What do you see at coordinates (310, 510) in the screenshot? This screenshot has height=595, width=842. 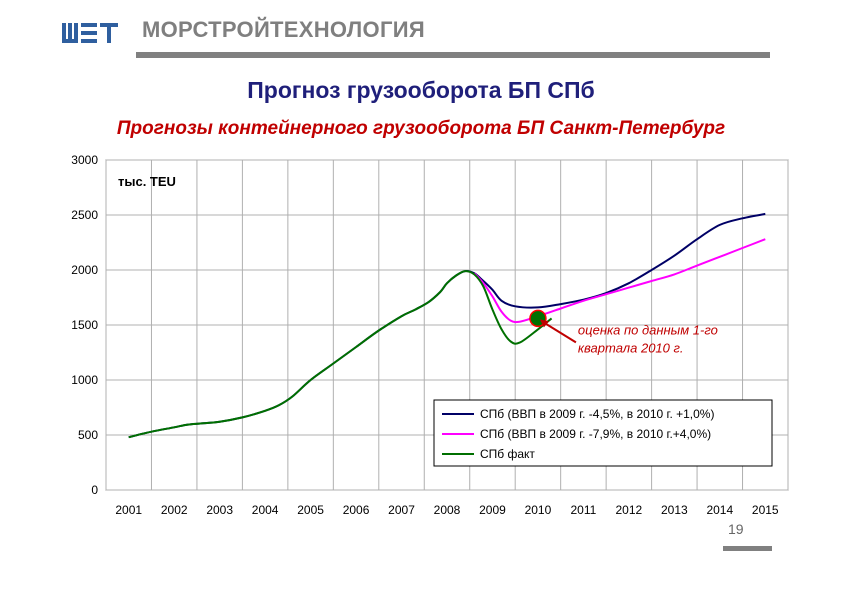 I see `x-tick-label: 2005` at bounding box center [310, 510].